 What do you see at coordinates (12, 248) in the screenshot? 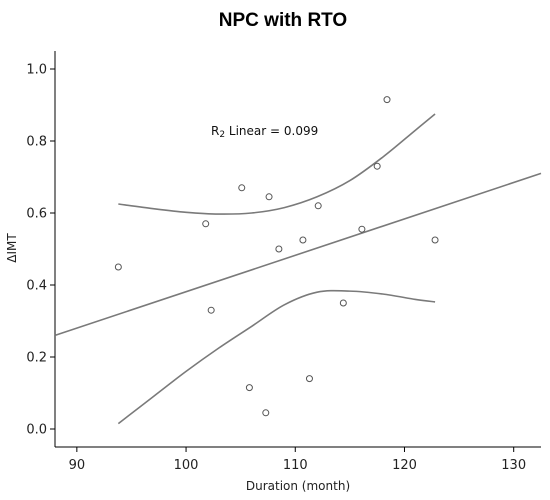
I see `y-axis-label: ΔIMT` at bounding box center [12, 248].